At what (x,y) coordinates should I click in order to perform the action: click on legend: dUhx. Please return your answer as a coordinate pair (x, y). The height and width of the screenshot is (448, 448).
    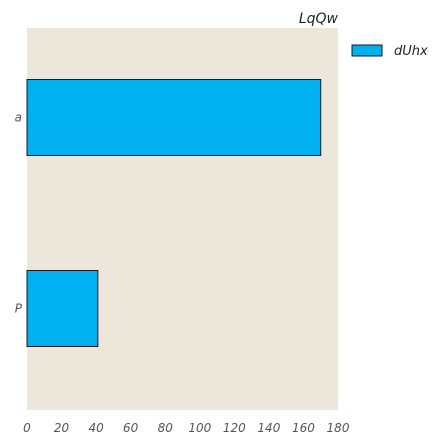
    Looking at the image, I should click on (389, 51).